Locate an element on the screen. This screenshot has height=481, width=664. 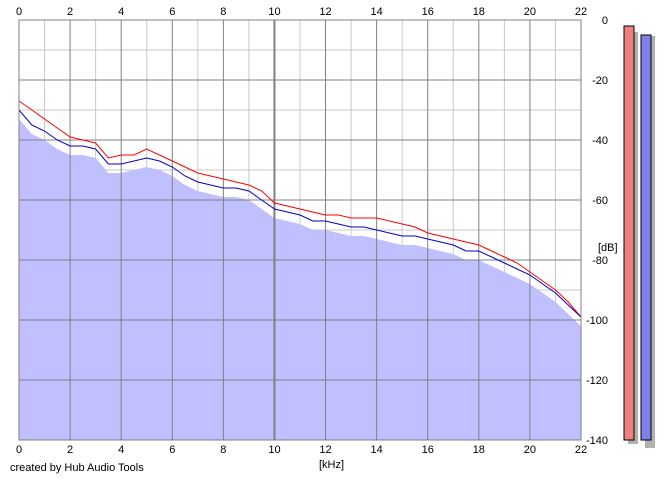
right-level-meter is located at coordinates (646, 237).